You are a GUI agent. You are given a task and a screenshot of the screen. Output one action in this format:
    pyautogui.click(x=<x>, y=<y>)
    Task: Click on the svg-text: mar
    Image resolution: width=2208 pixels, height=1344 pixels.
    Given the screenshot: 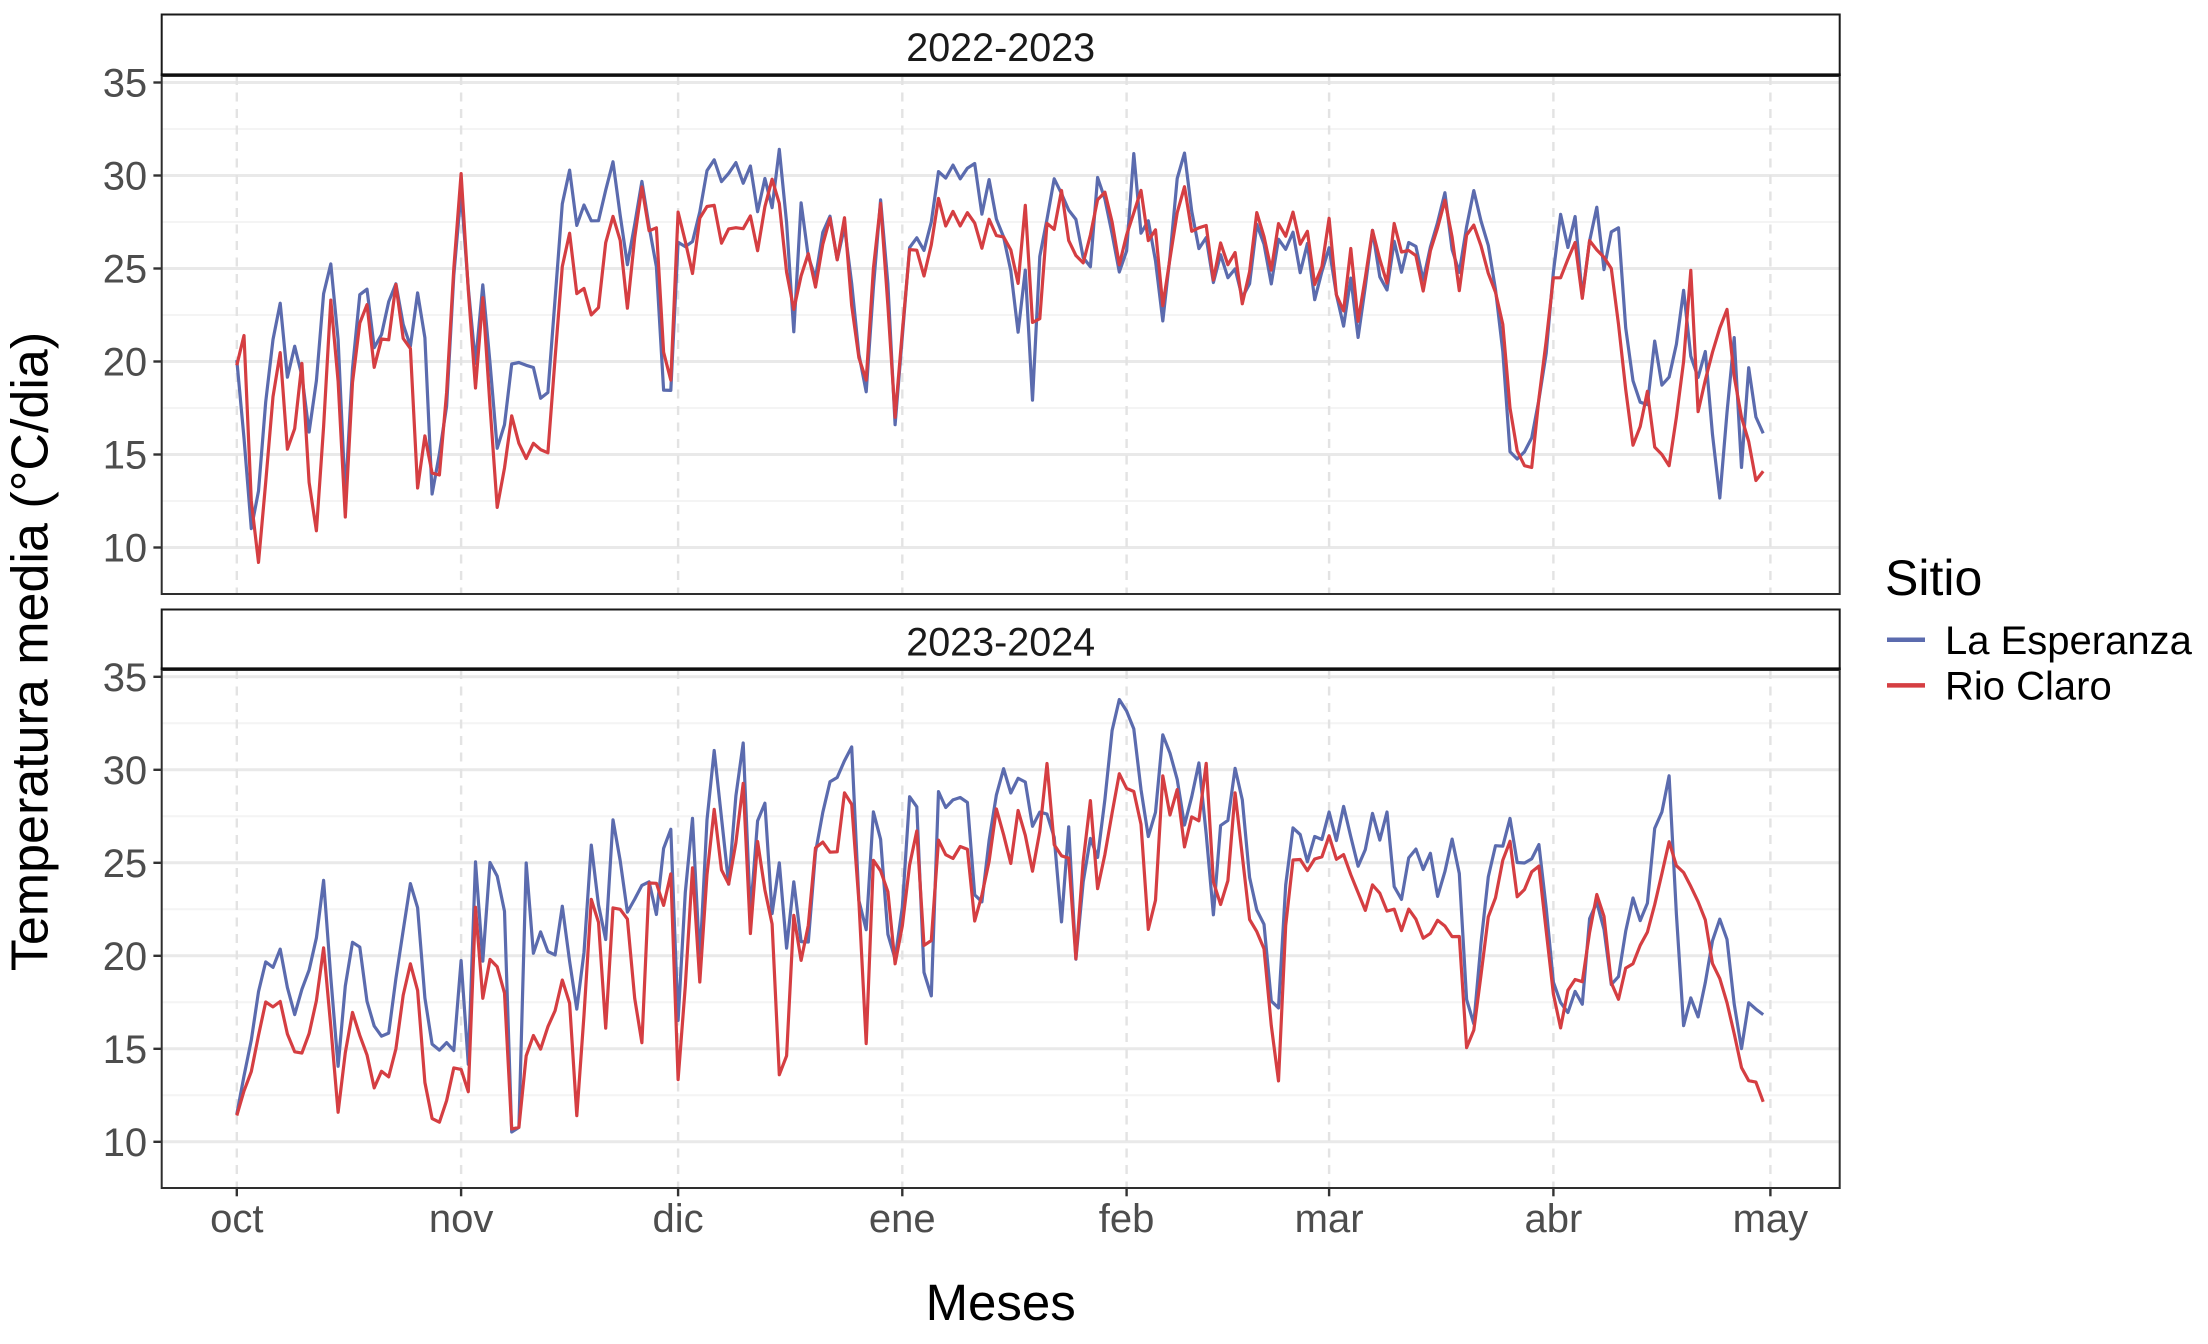 What is the action you would take?
    pyautogui.click(x=1329, y=1219)
    